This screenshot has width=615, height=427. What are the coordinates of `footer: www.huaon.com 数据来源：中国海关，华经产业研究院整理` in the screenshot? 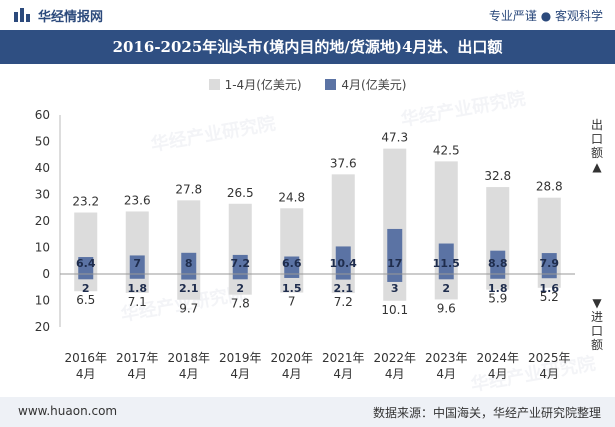 It's located at (307, 412).